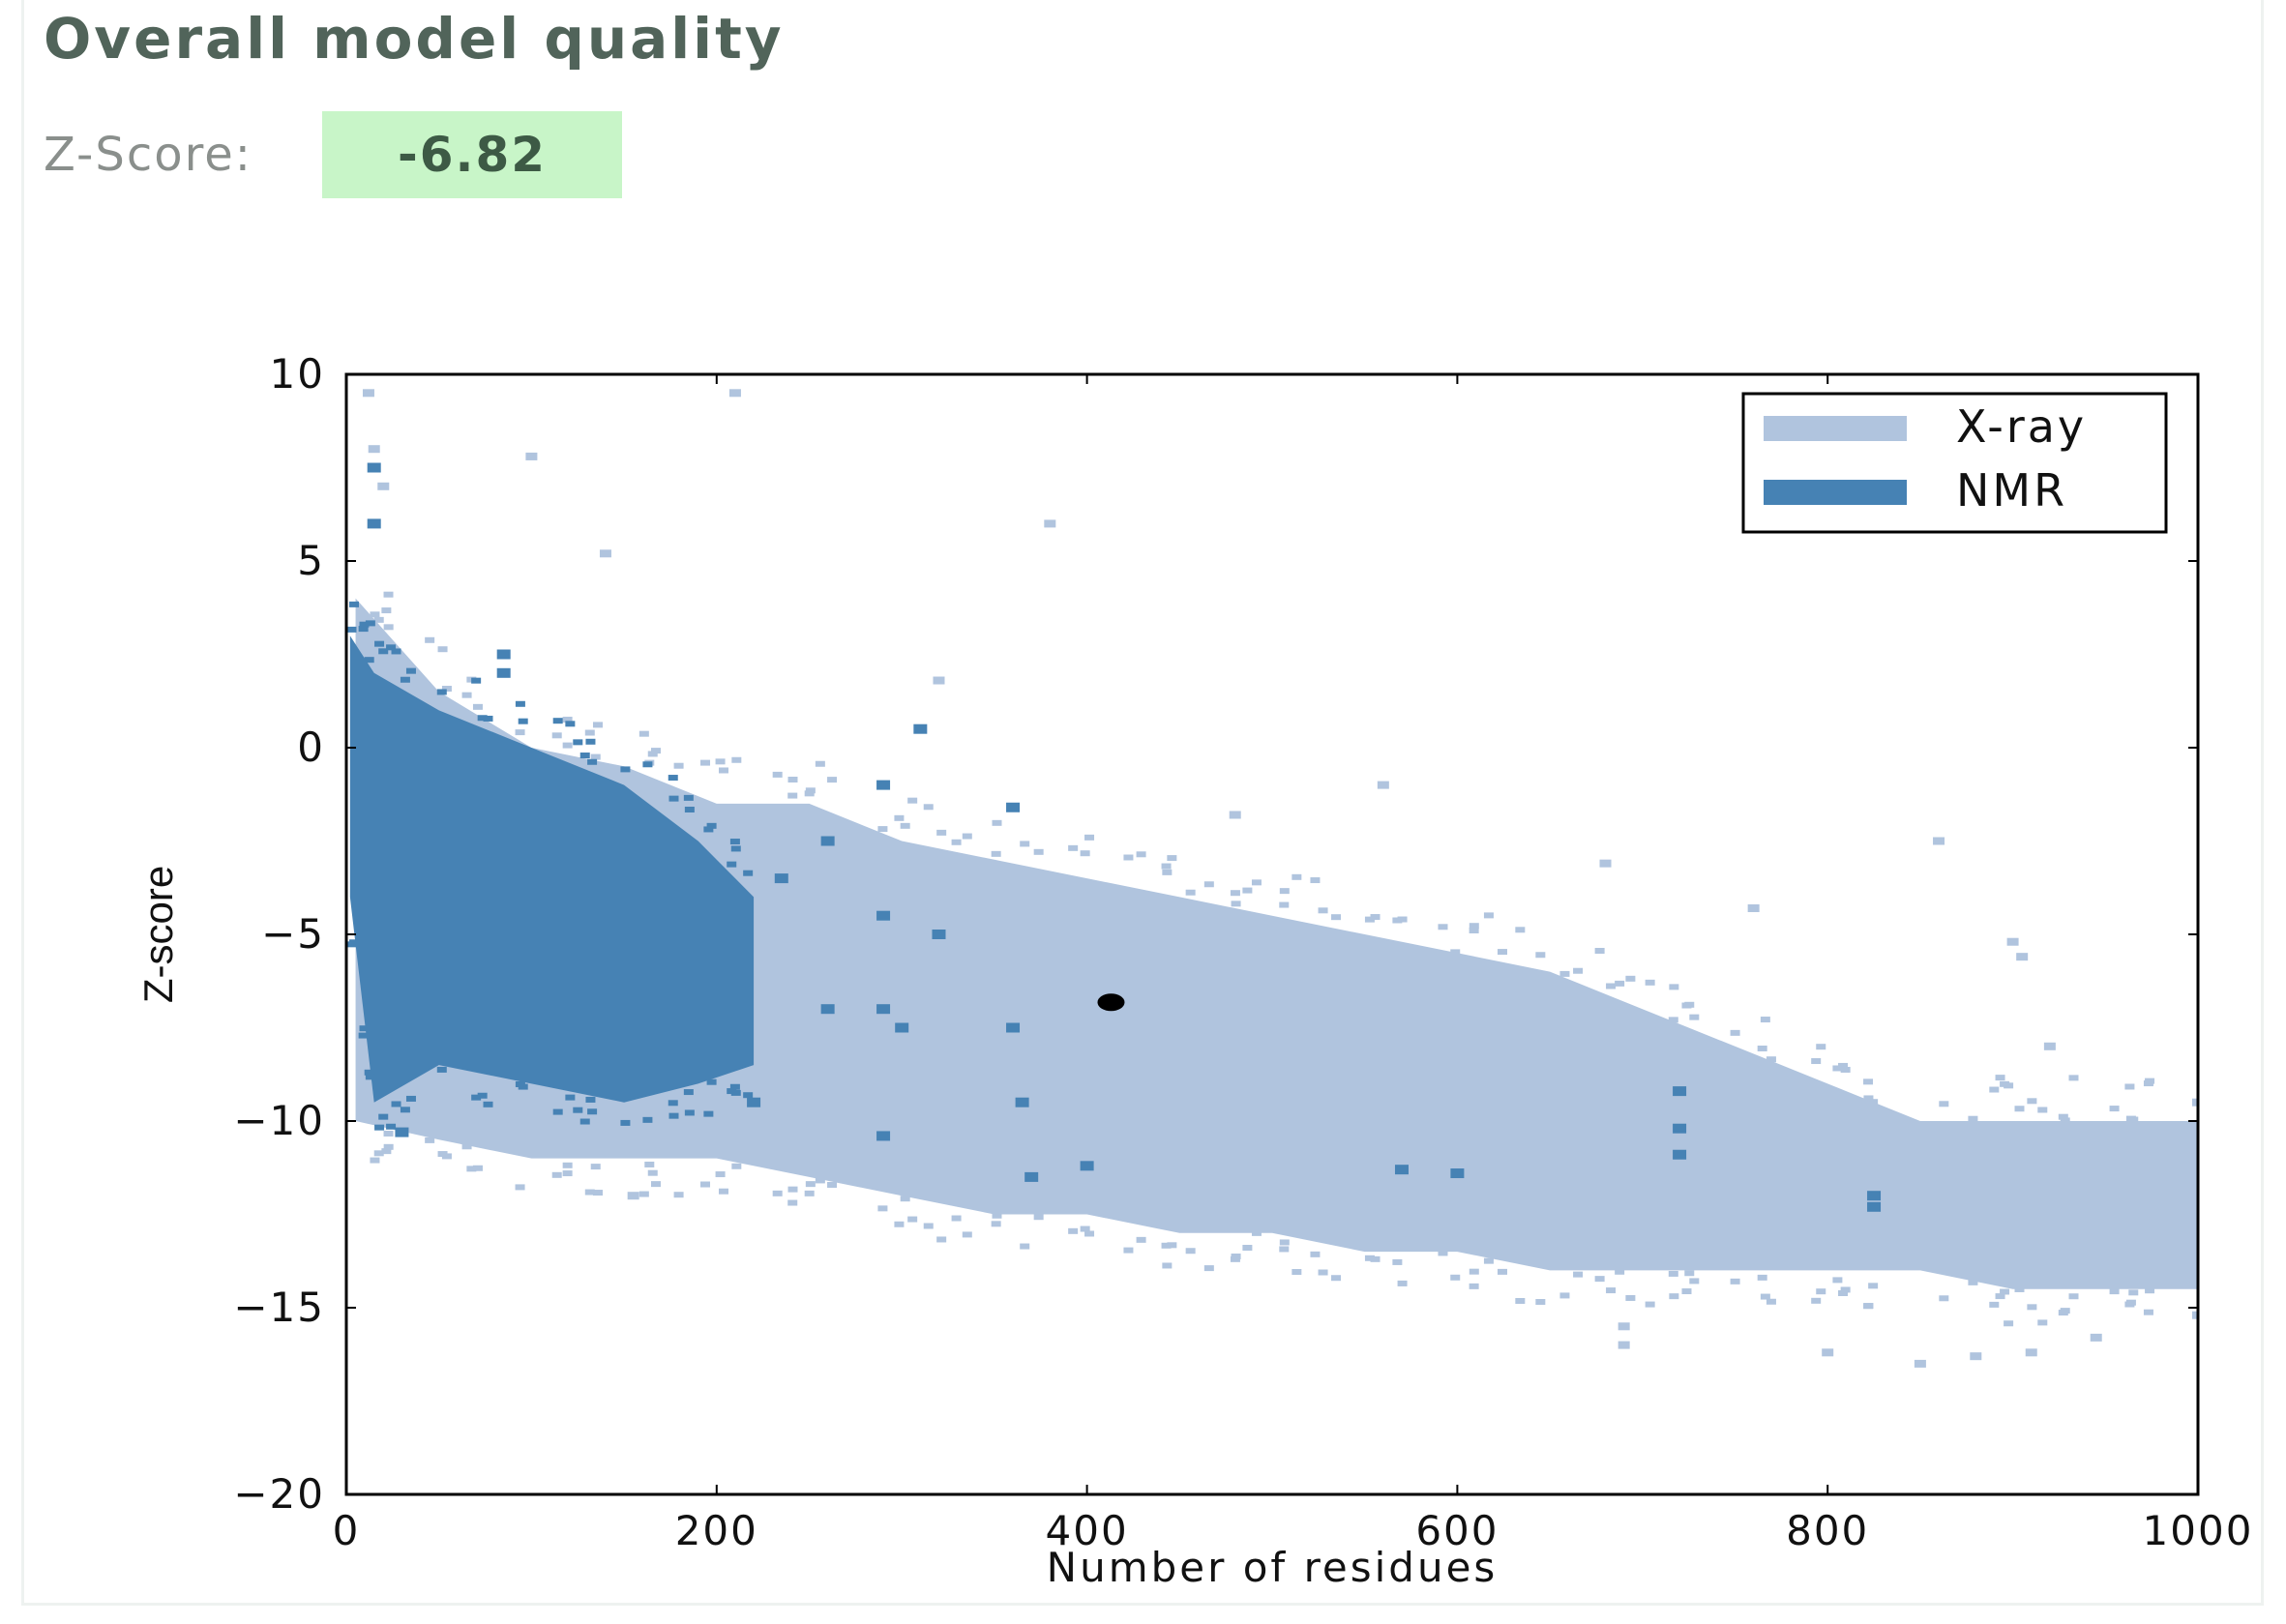 This screenshot has height=1624, width=2286. I want to click on y-tick-label: −10, so click(279, 1120).